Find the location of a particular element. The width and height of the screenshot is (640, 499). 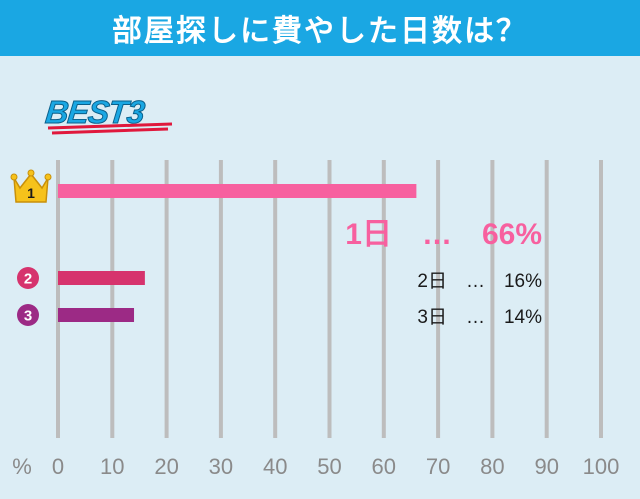

data-label-2: 2日 … 16% is located at coordinates (479, 281).